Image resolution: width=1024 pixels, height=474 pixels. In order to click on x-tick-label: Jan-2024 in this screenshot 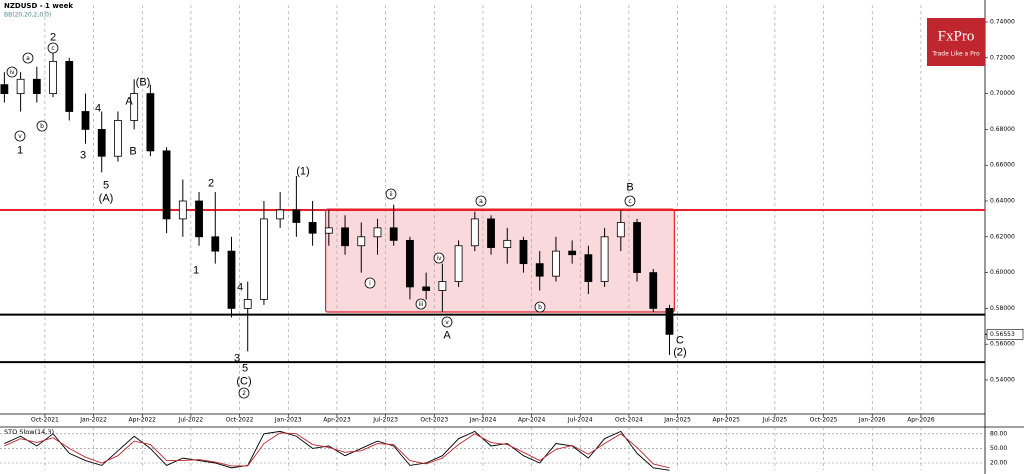, I will do `click(483, 420)`.